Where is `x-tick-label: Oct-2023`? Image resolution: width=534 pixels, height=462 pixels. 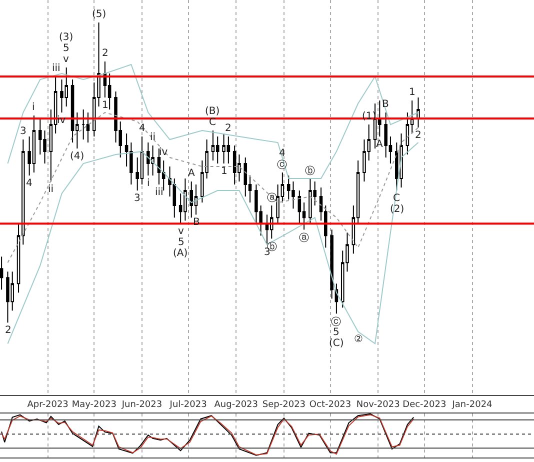
x-tick-label: Oct-2023 is located at coordinates (330, 405).